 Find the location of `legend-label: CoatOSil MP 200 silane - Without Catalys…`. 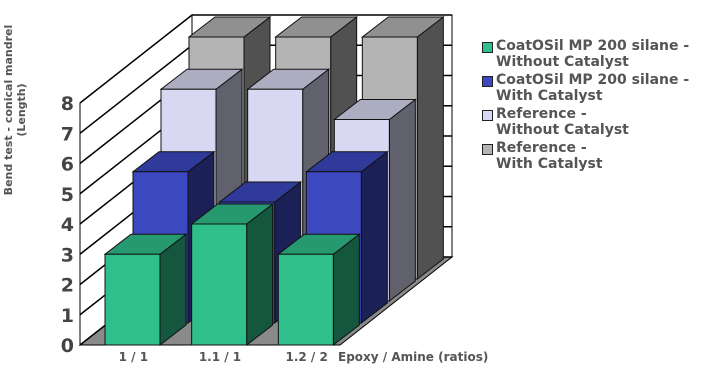

legend-label: CoatOSil MP 200 silane - Without Catalys… is located at coordinates (593, 54).